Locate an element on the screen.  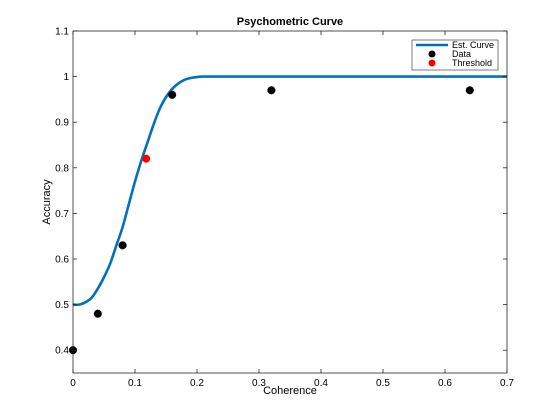
x-tick-label: 0.1 is located at coordinates (135, 383).